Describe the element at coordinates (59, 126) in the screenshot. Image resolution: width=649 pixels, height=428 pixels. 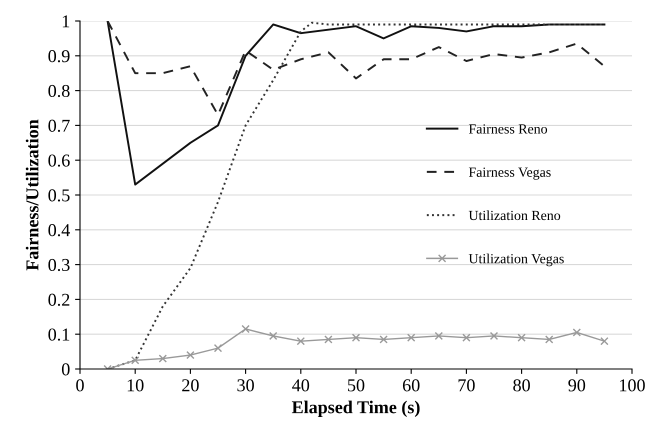
I see `y-tick-label: 0.7` at that location.